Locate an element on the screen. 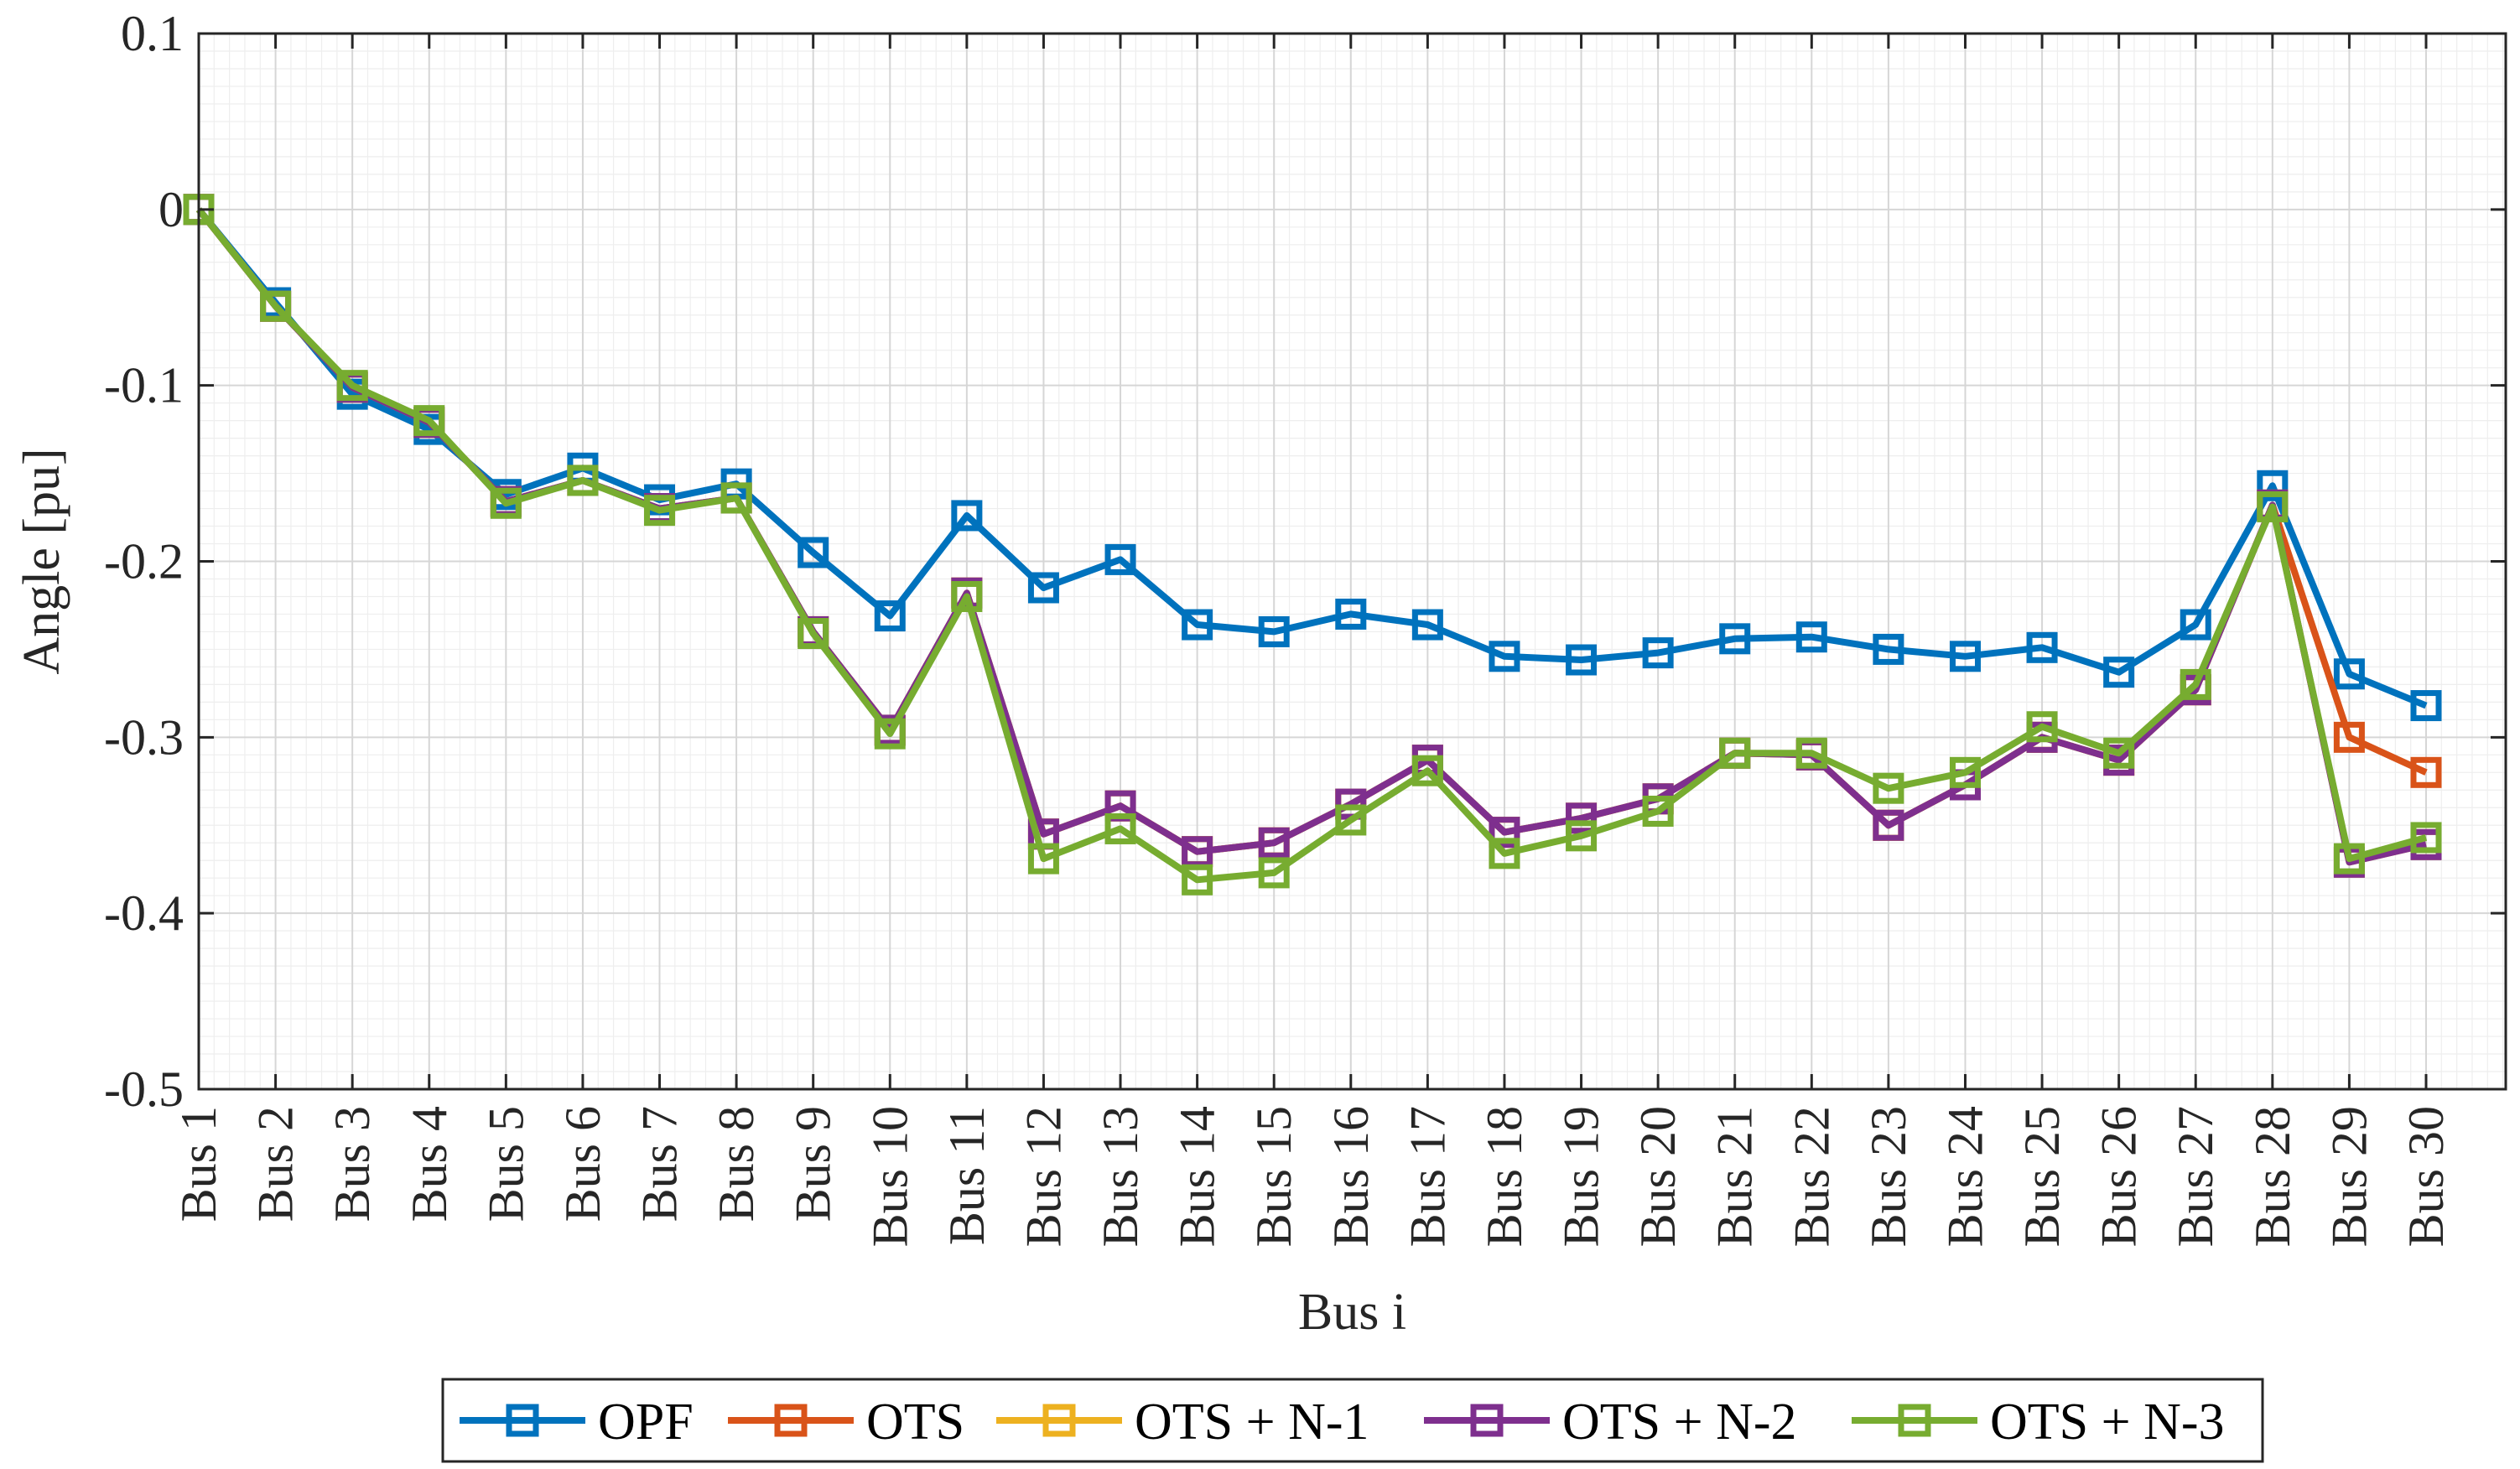 The image size is (2520, 1469). x-tick-label: Bus 8 is located at coordinates (737, 1164).